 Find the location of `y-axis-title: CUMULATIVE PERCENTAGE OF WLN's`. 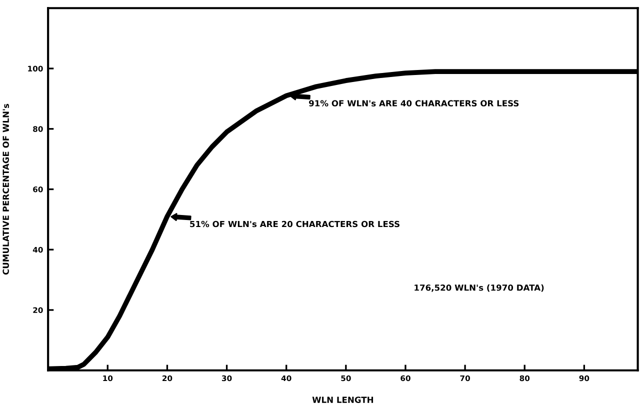

y-axis-title: CUMULATIVE PERCENTAGE OF WLN's is located at coordinates (5, 189).